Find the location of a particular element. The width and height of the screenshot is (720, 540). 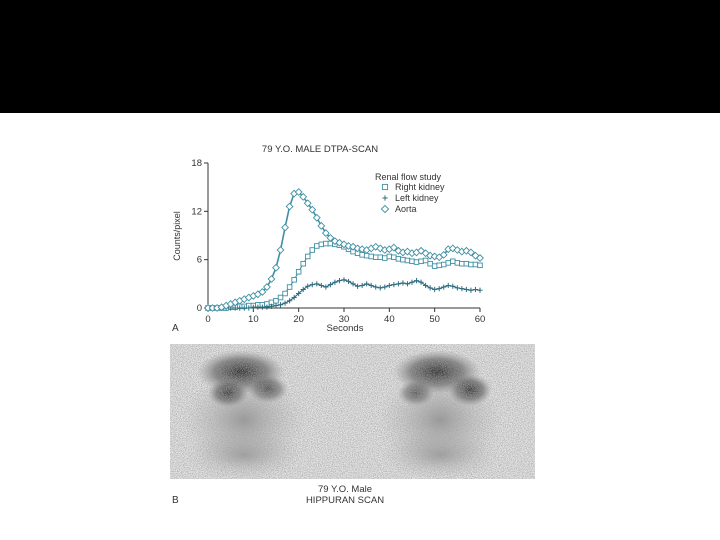

legend-label-right-kidney: Right kidney is located at coordinates (420, 187).